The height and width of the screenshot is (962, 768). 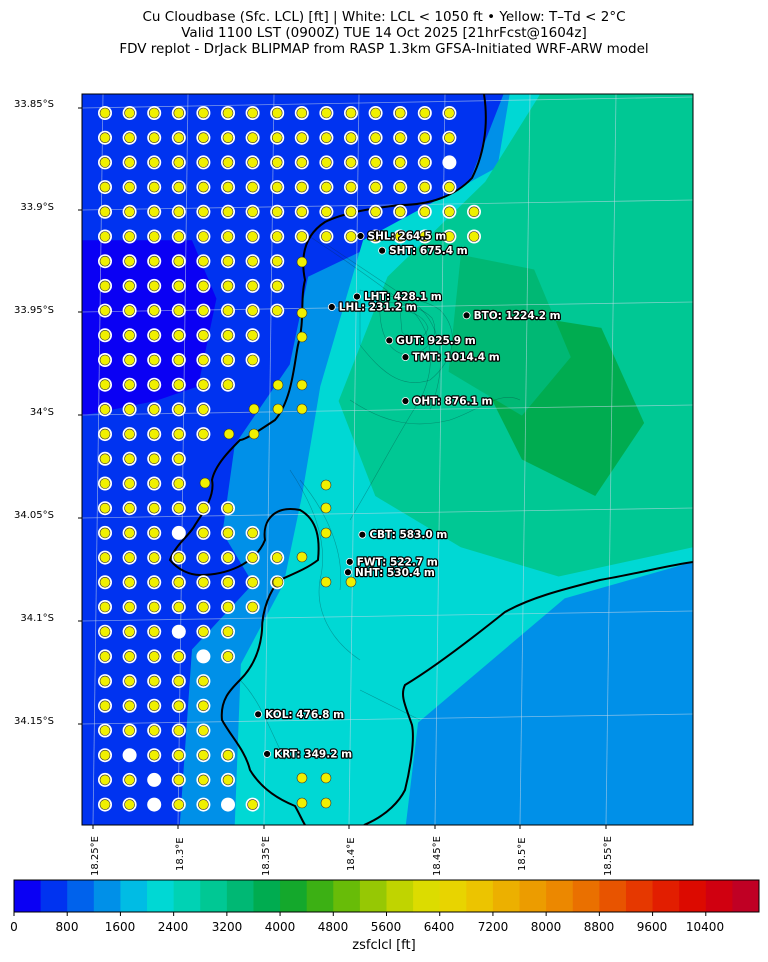 I want to click on station-krt-label: KRT: 349.2 m, so click(x=313, y=754).